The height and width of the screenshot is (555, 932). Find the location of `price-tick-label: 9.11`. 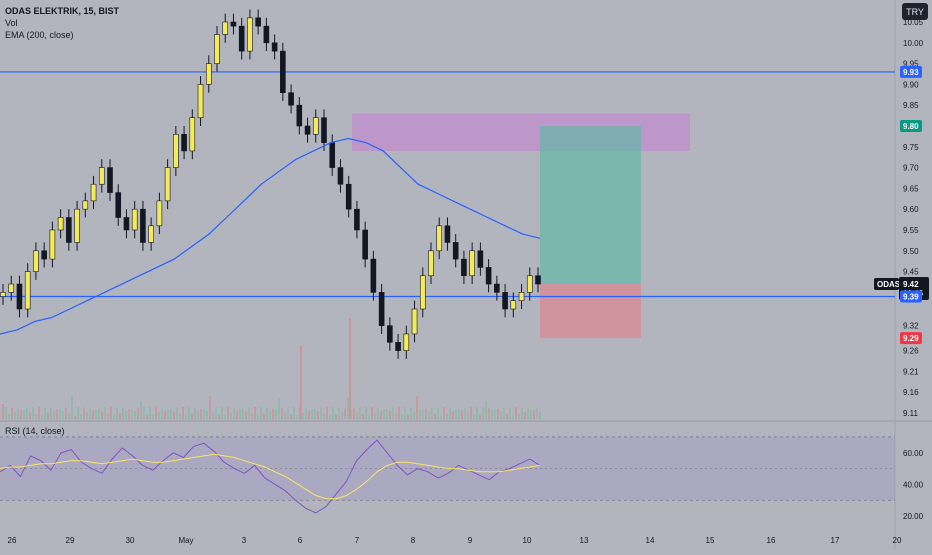

price-tick-label: 9.11 is located at coordinates (911, 413).